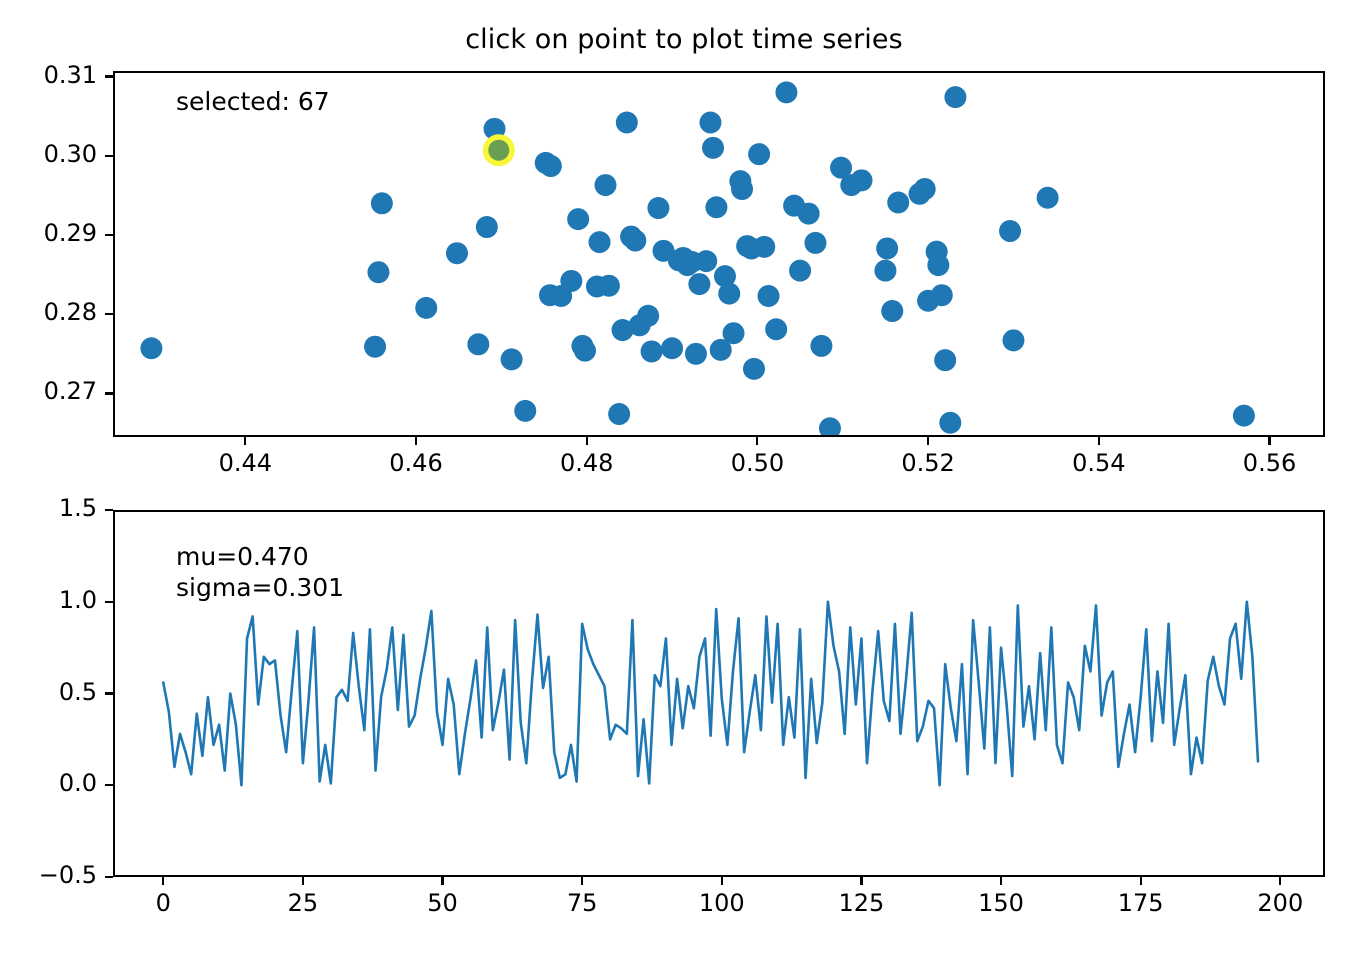 This screenshot has width=1368, height=960. I want to click on selected-point-marker, so click(499, 150).